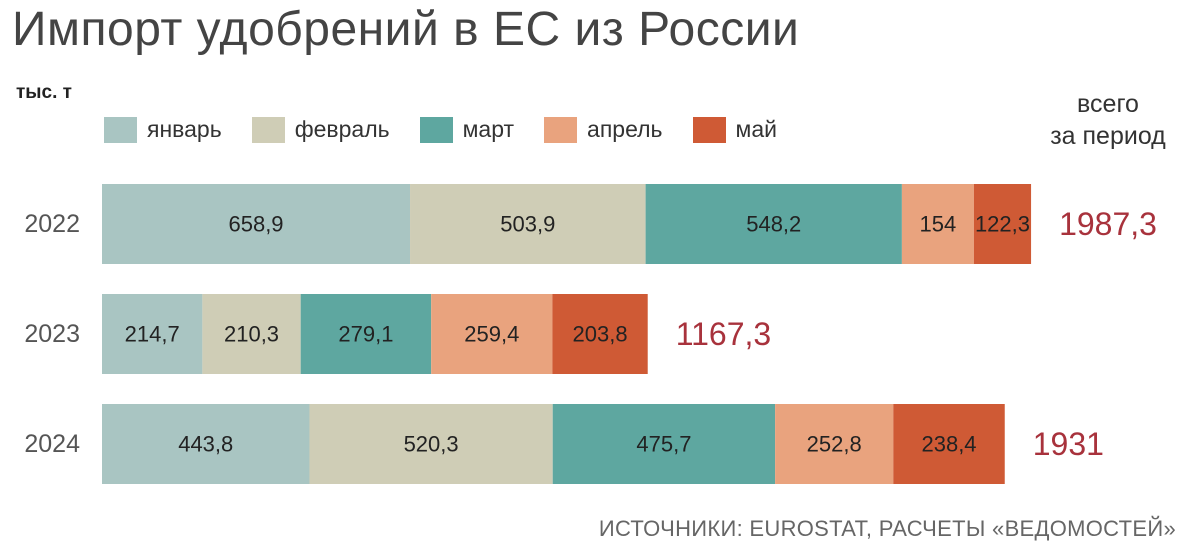 The width and height of the screenshot is (1200, 560). What do you see at coordinates (625, 129) in the screenshot?
I see `legend-label: апрель` at bounding box center [625, 129].